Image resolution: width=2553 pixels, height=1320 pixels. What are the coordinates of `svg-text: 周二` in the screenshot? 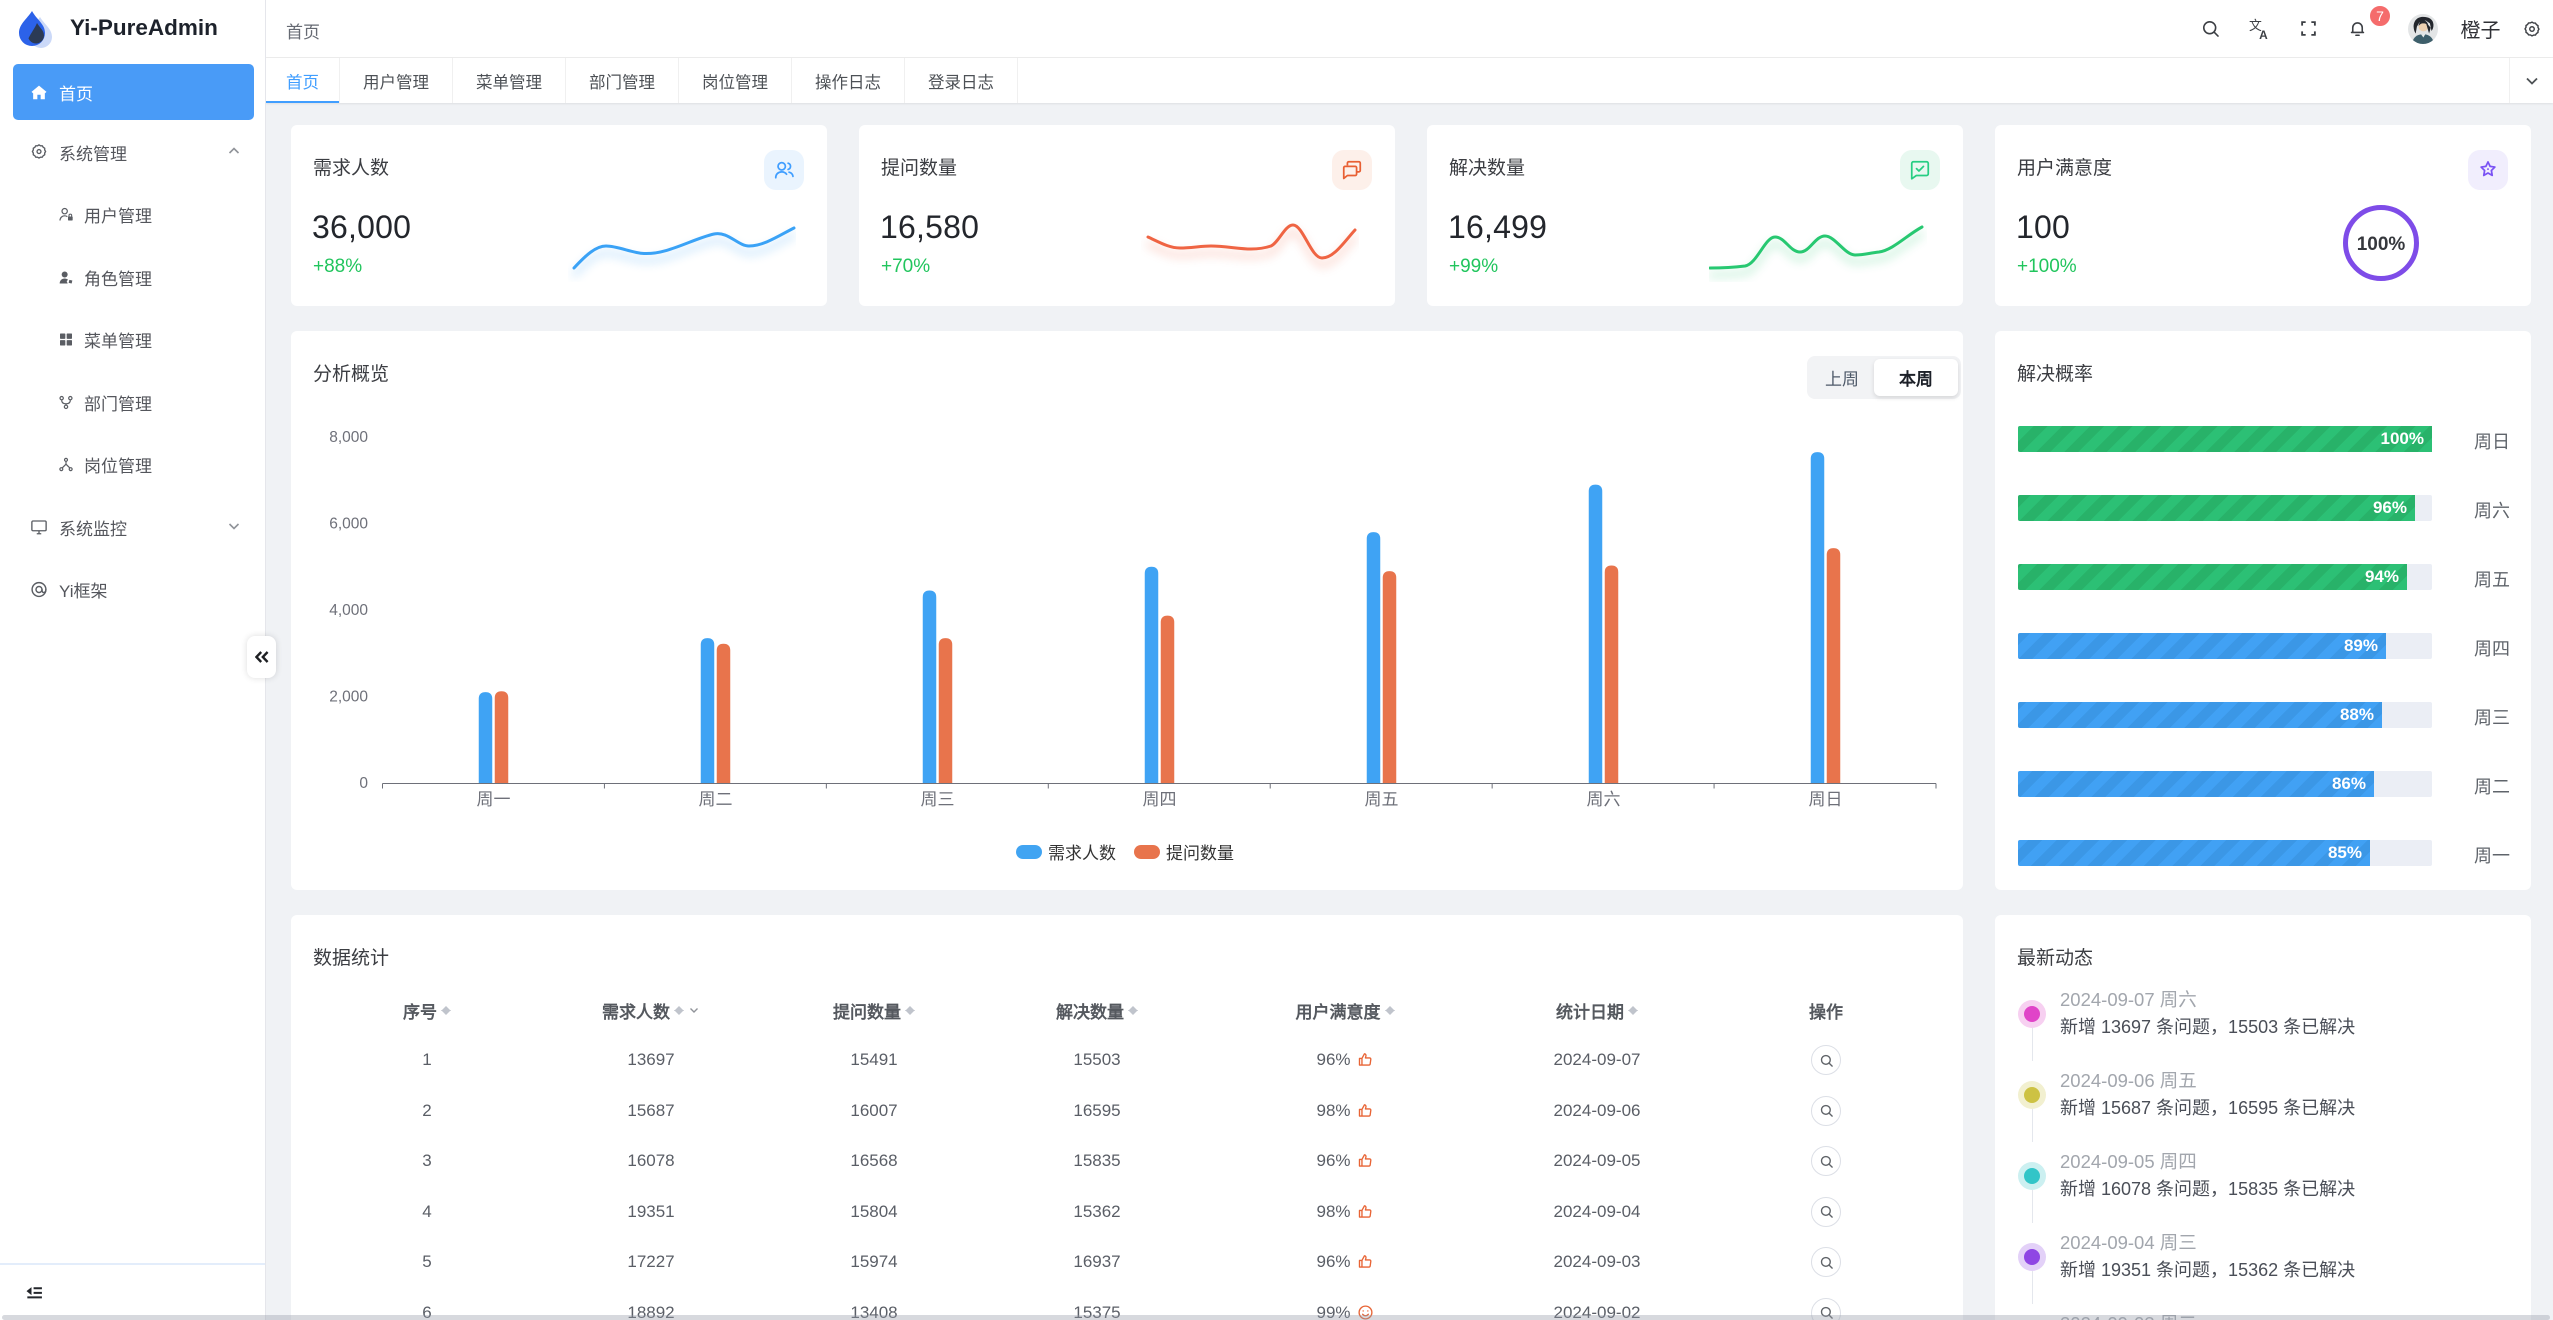 It's located at (716, 799).